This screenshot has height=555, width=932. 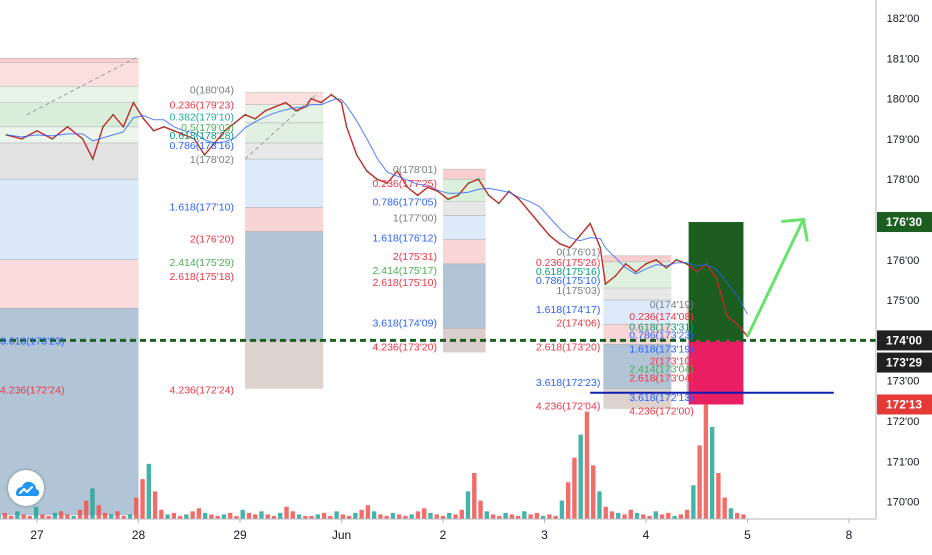 What do you see at coordinates (716, 372) in the screenshot?
I see `long-position-stop-zone` at bounding box center [716, 372].